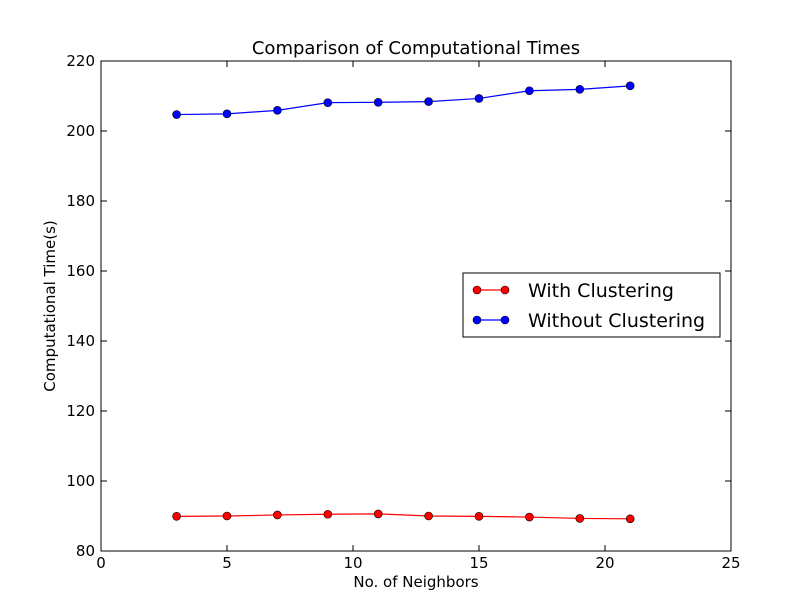 The image size is (812, 616). I want to click on legend-label: Without Clustering, so click(616, 321).